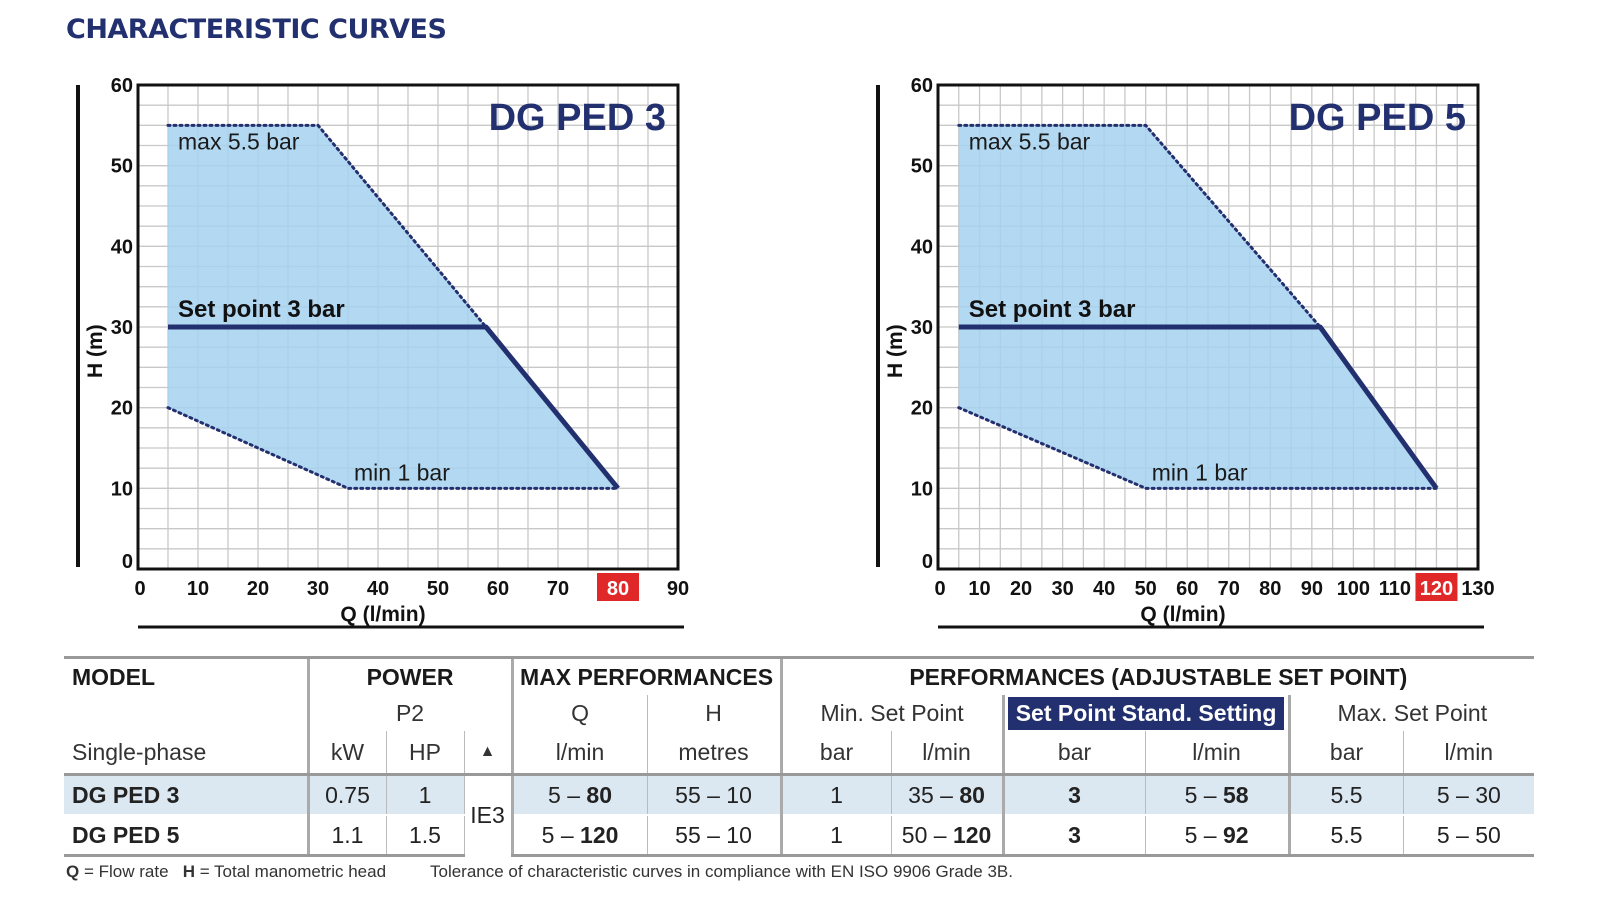 Image resolution: width=1604 pixels, height=918 pixels. I want to click on x-tick-label: 110, so click(1395, 589).